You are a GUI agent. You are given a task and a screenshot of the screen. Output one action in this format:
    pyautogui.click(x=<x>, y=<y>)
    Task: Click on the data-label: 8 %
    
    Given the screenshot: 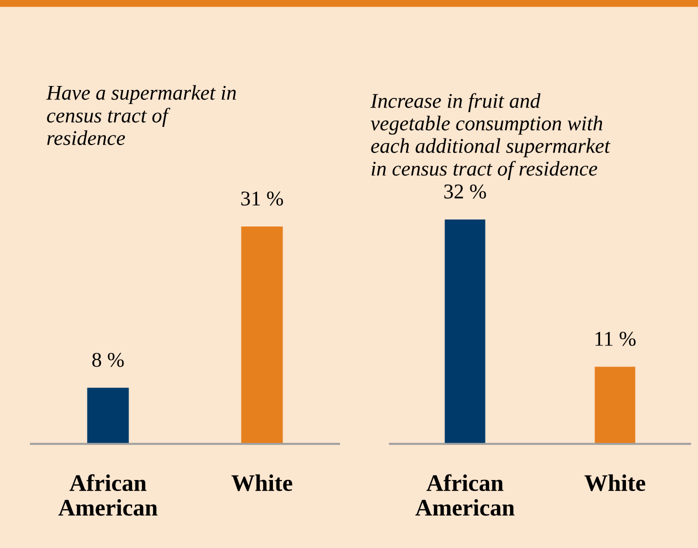 What is the action you would take?
    pyautogui.click(x=108, y=359)
    